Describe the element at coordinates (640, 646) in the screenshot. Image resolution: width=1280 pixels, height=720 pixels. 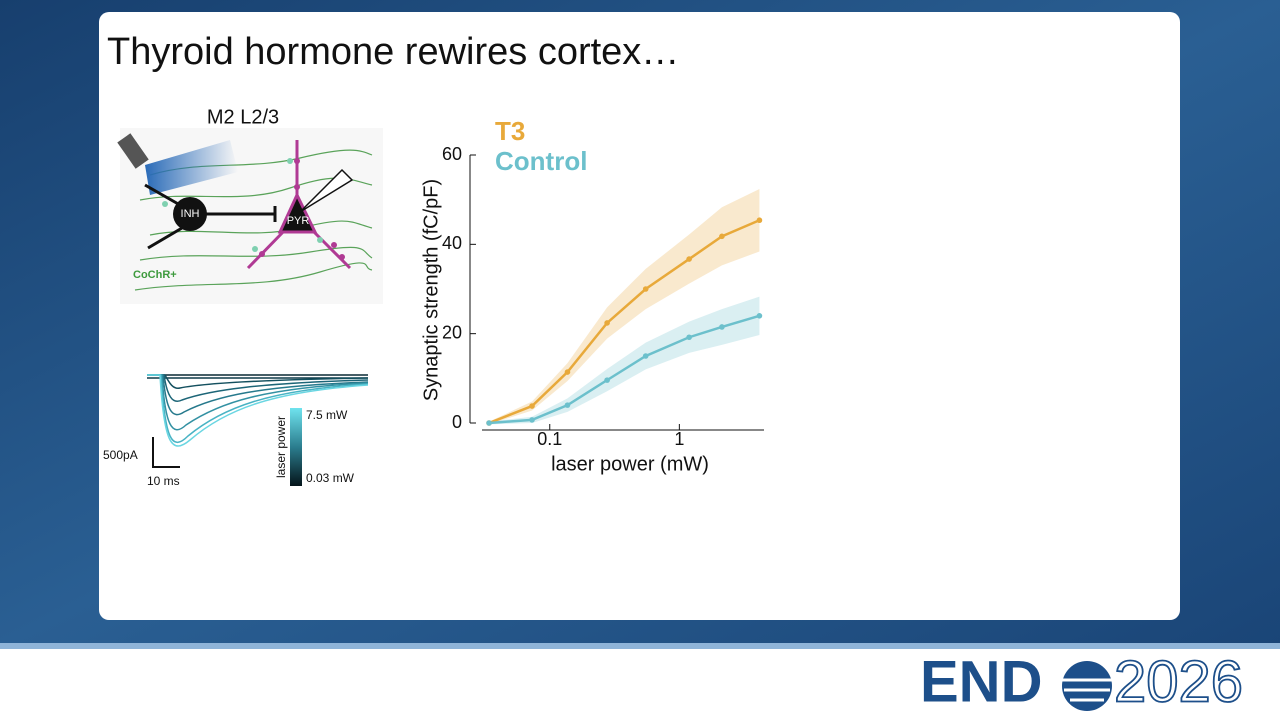
I see `footer-rule` at that location.